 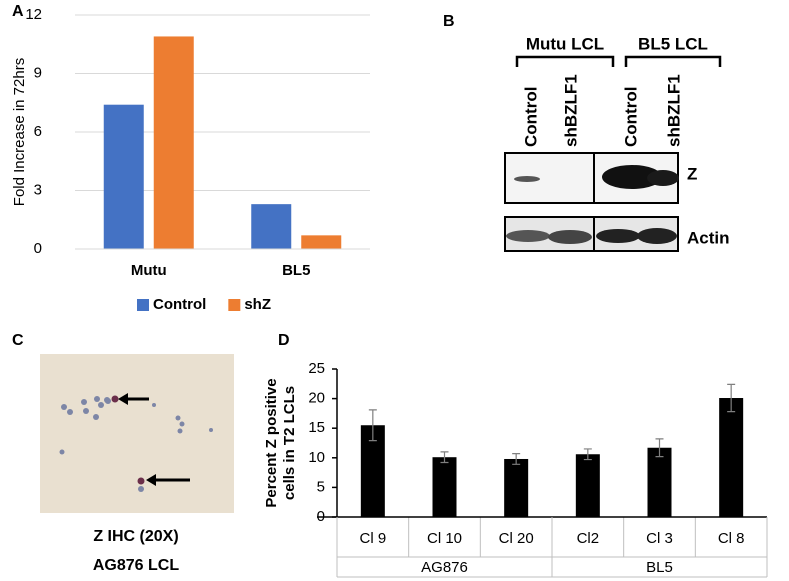 I want to click on micrograph-caption: AG876 LCL, so click(x=136, y=565).